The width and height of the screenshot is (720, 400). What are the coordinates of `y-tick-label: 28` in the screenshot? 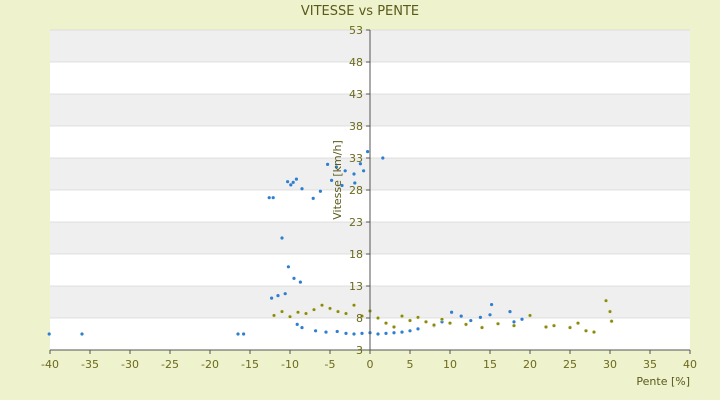 It's located at (356, 190).